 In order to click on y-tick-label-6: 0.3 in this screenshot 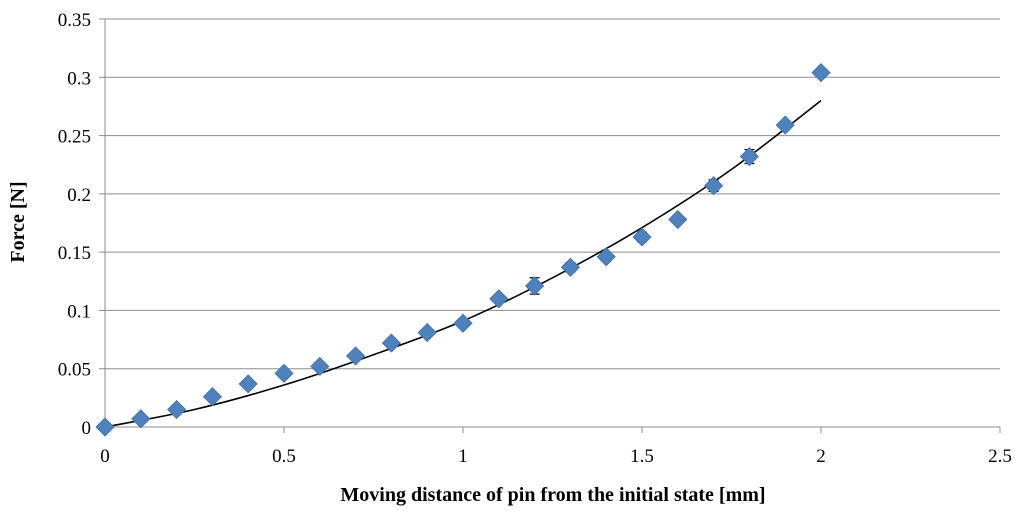, I will do `click(79, 78)`.